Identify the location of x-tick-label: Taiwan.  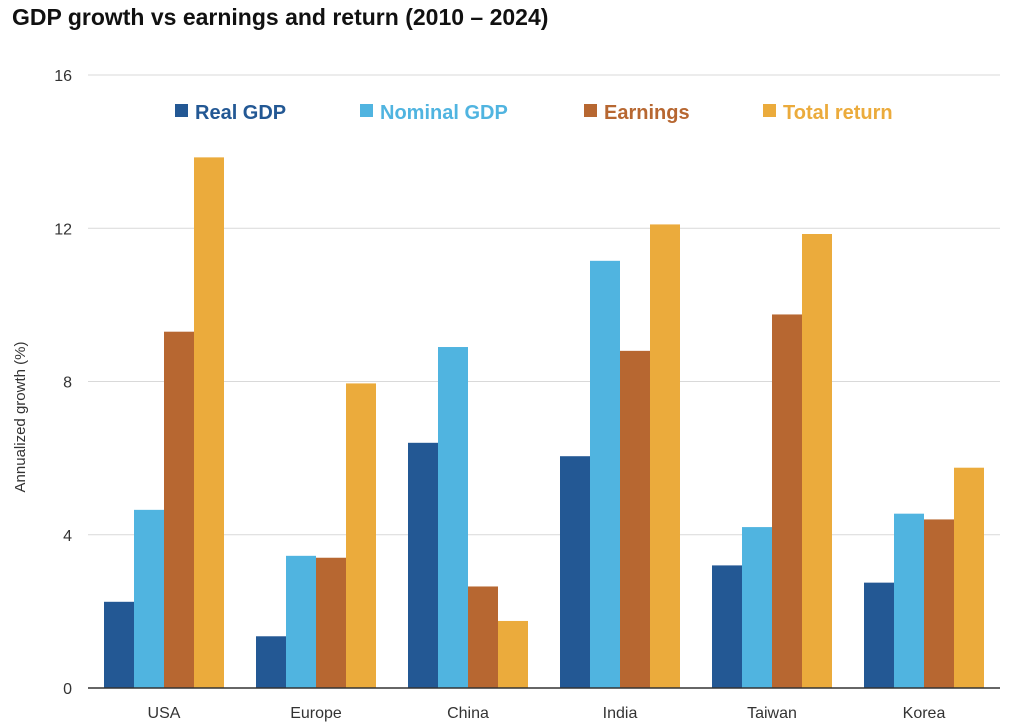
(772, 713).